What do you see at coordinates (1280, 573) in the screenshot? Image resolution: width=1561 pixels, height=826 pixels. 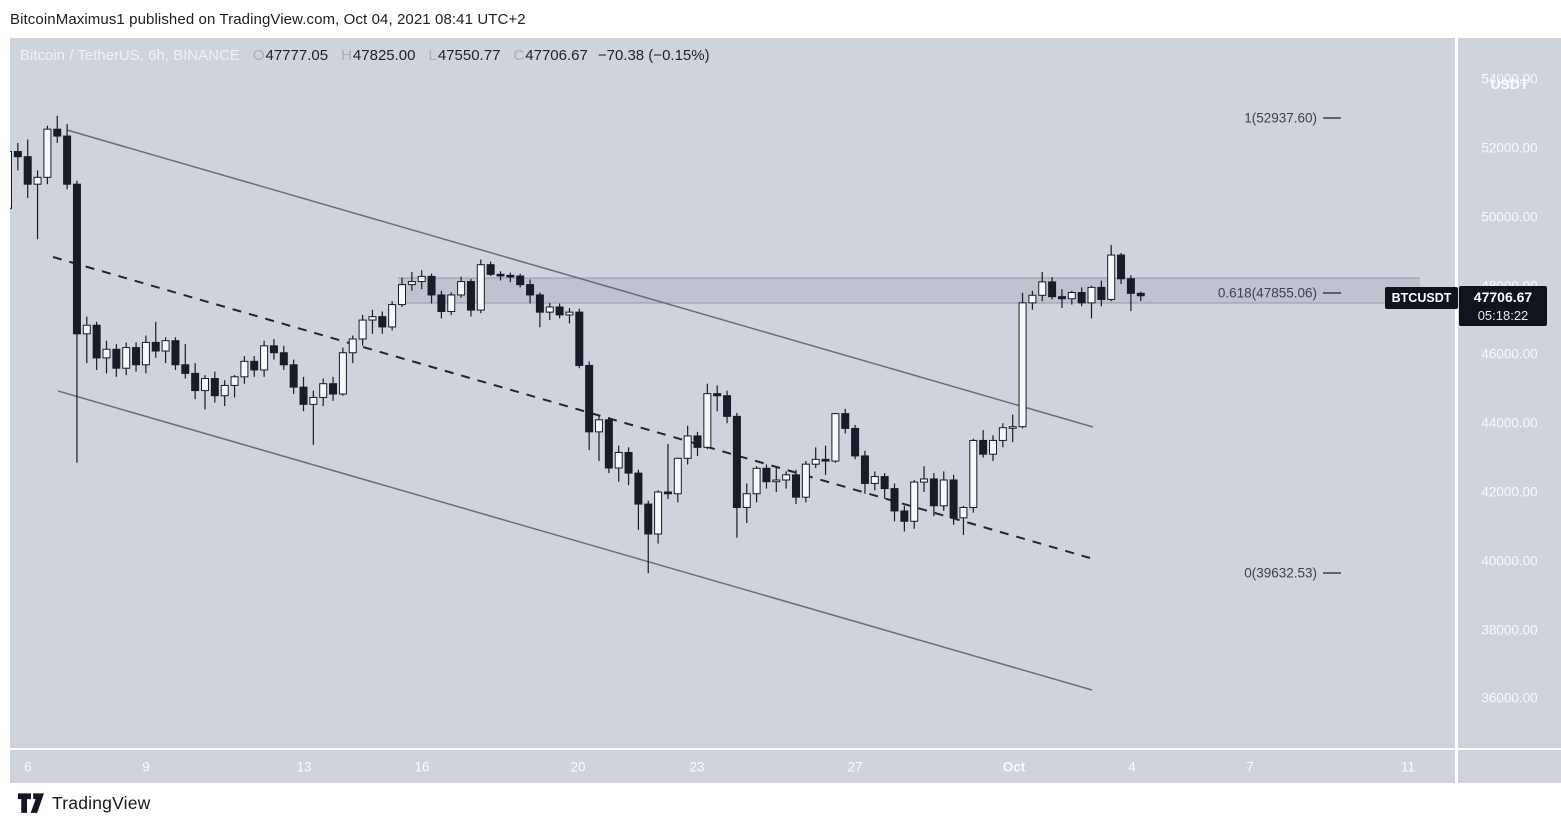 I see `fib-level-label: 0(39632.53)` at bounding box center [1280, 573].